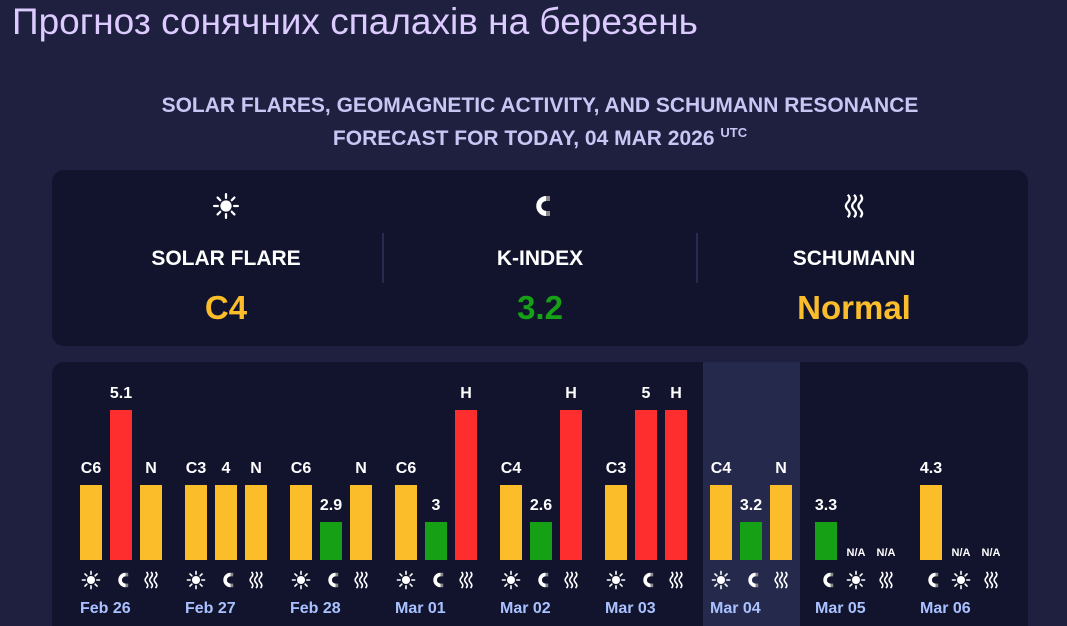  Describe the element at coordinates (225, 258) in the screenshot. I see `summary-label: SOLAR FLARE` at that location.